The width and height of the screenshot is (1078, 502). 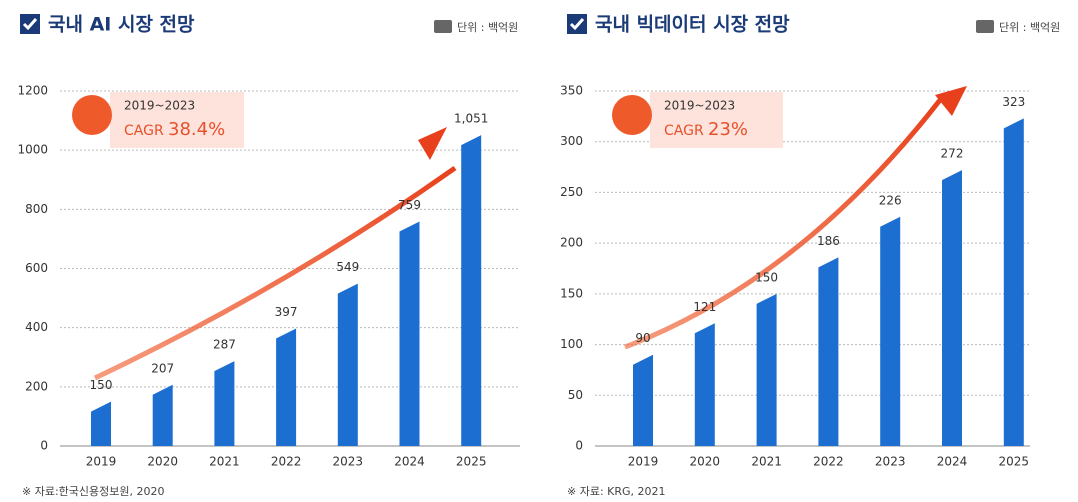 I want to click on y-tick-label: 150, so click(x=571, y=293).